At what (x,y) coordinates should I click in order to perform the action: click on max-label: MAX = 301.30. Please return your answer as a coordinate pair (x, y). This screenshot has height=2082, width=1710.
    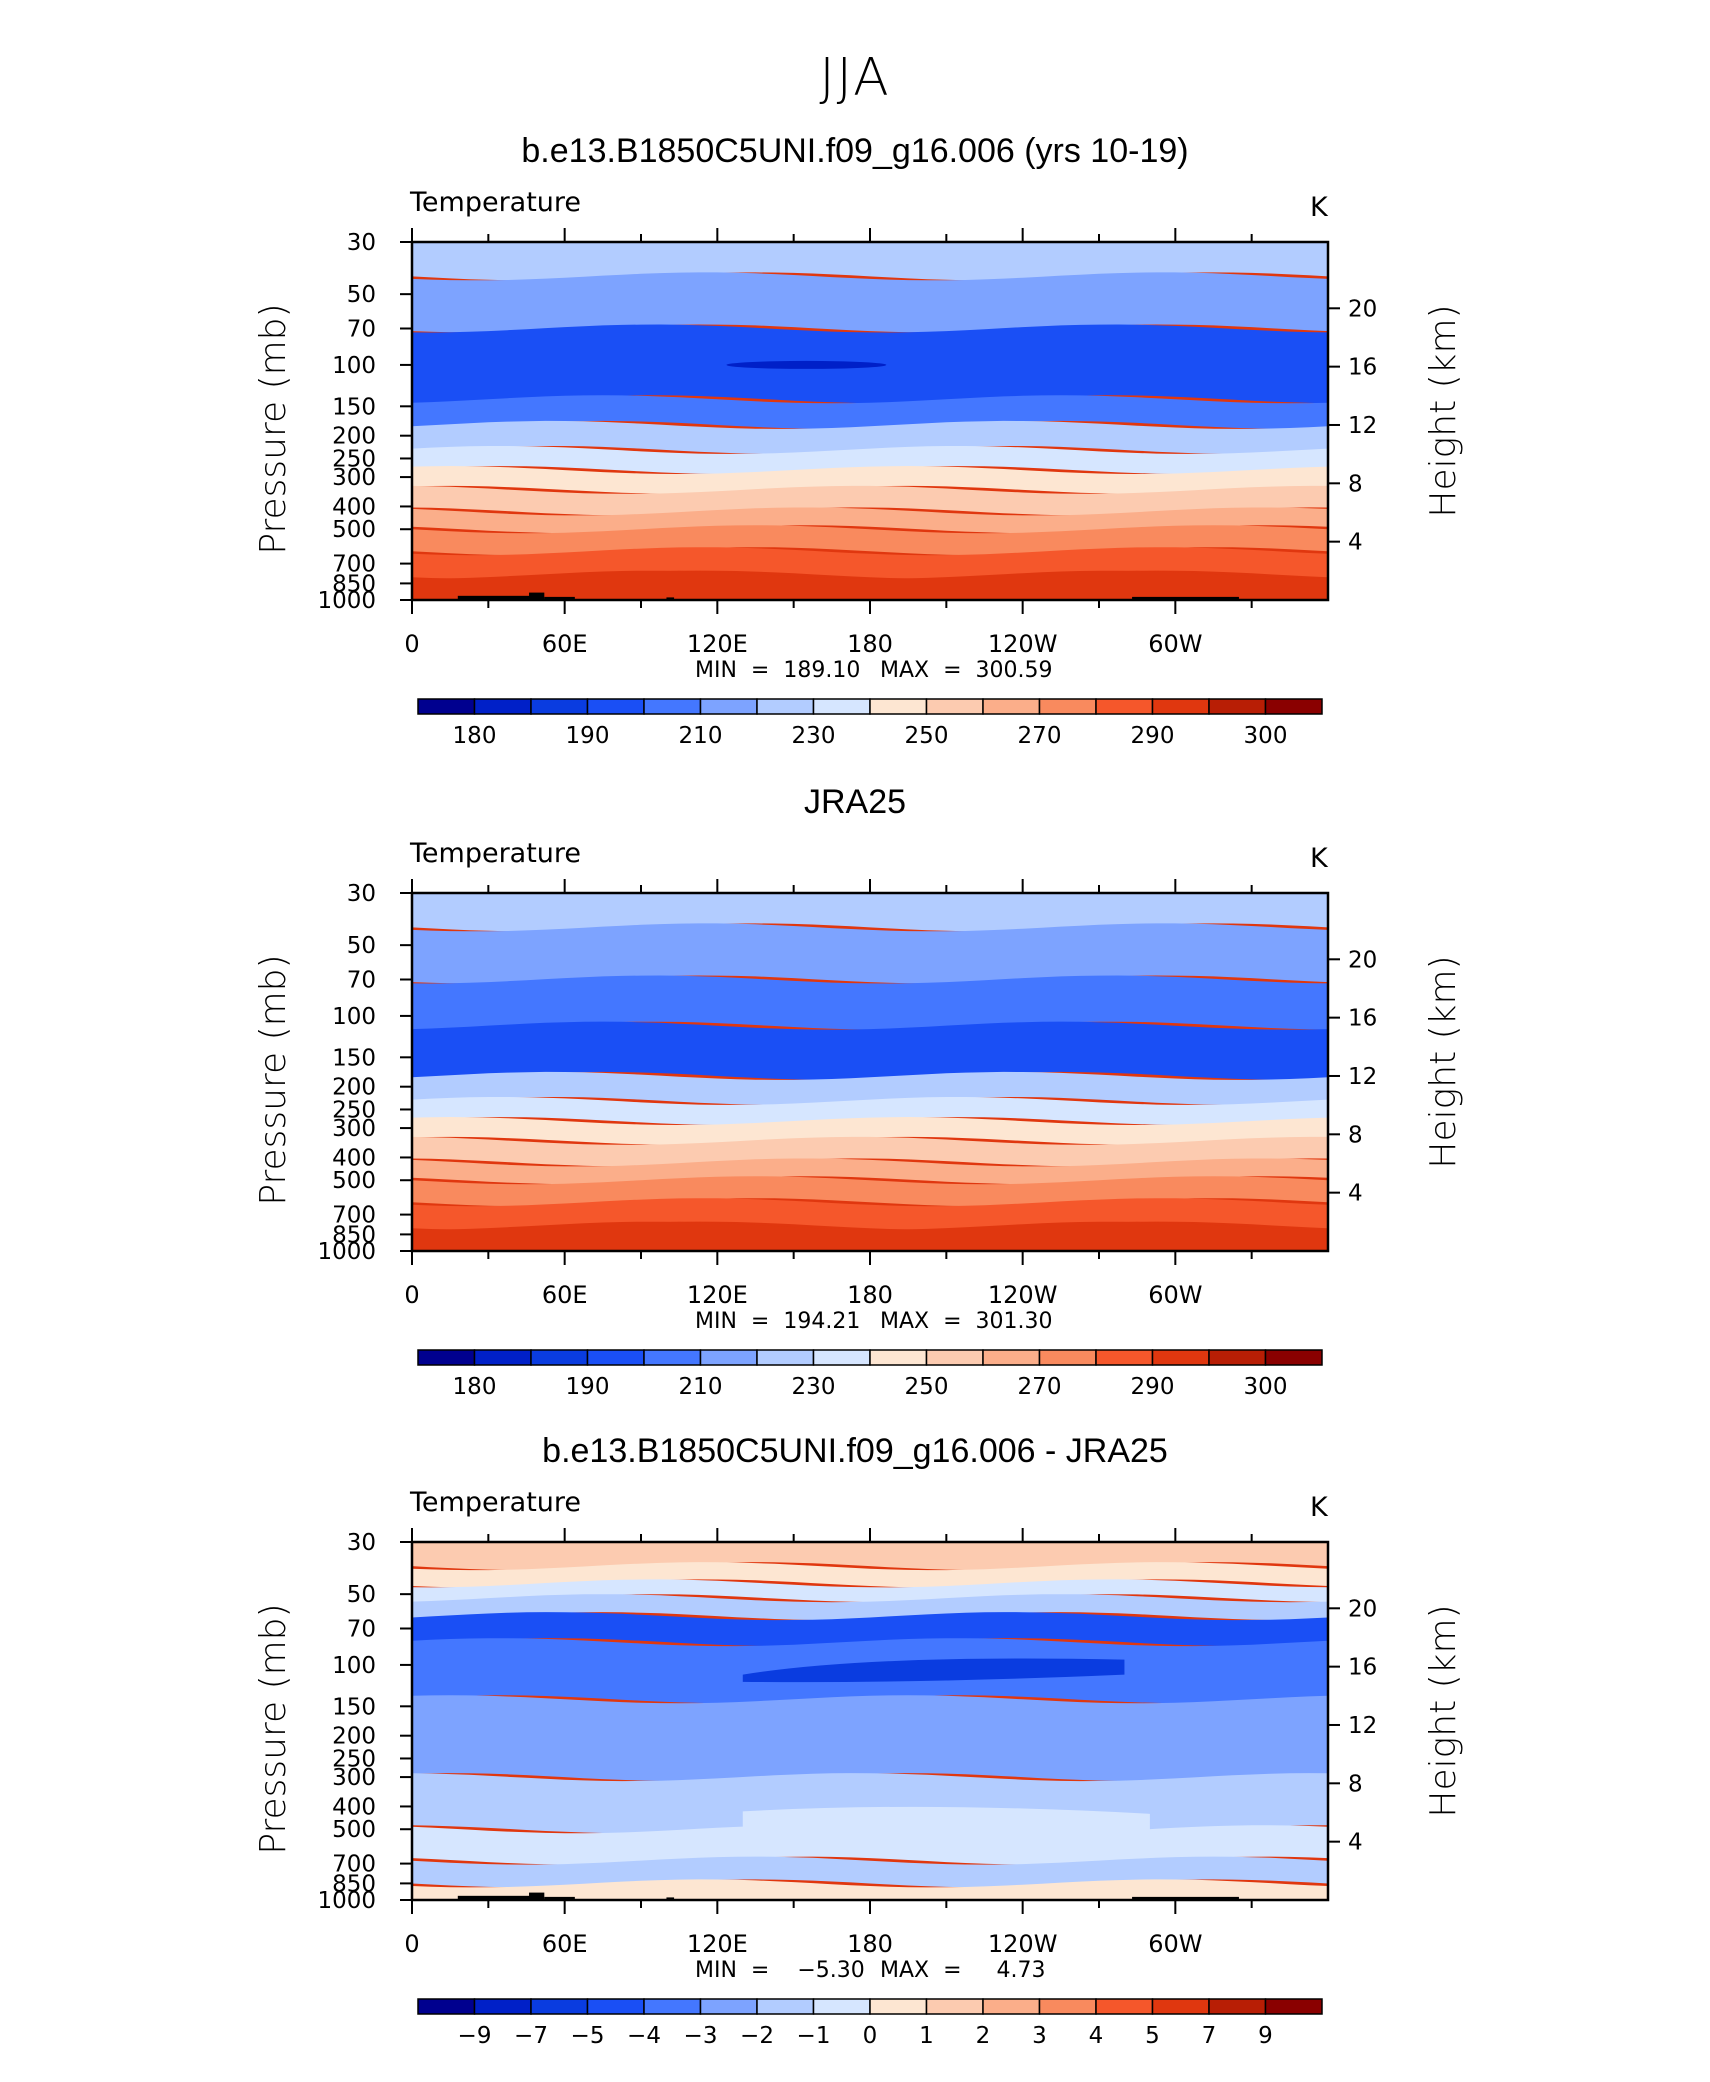
    Looking at the image, I should click on (966, 1321).